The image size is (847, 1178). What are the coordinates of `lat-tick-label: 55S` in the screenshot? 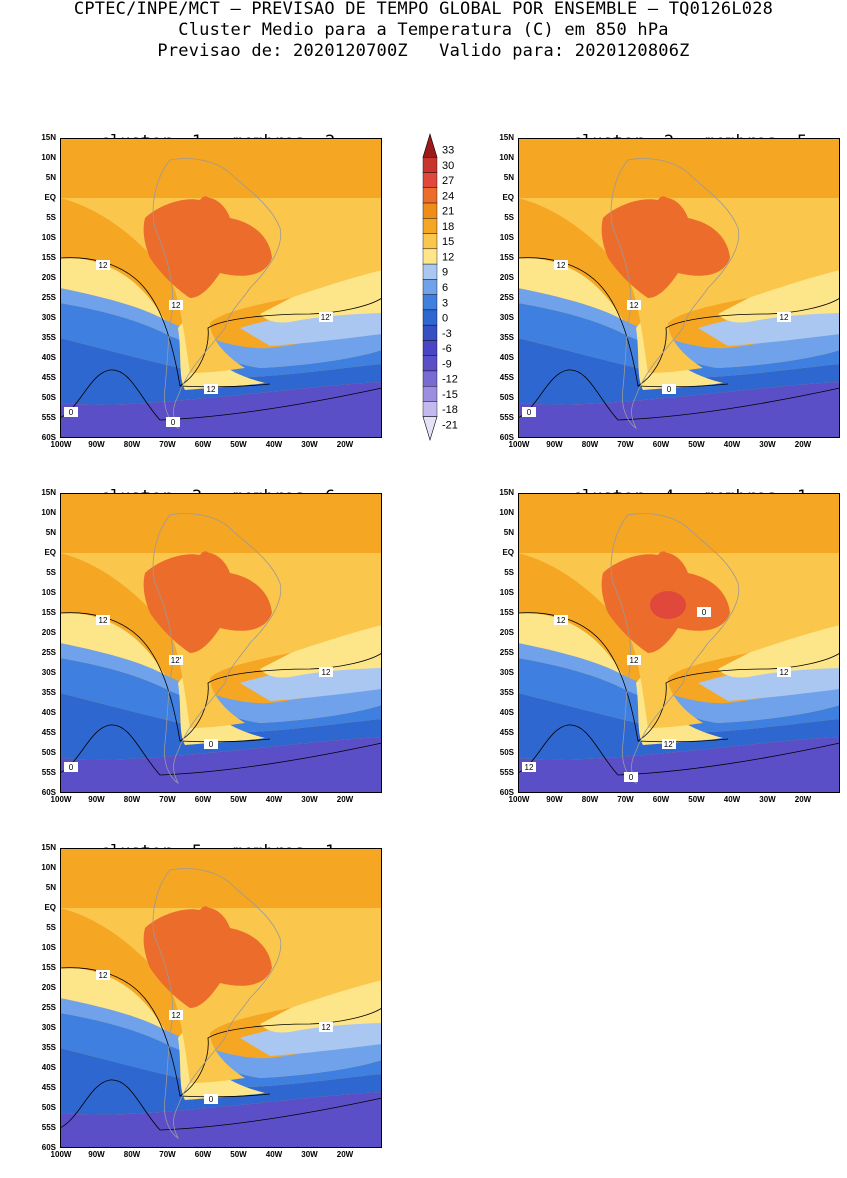 It's located at (48, 417).